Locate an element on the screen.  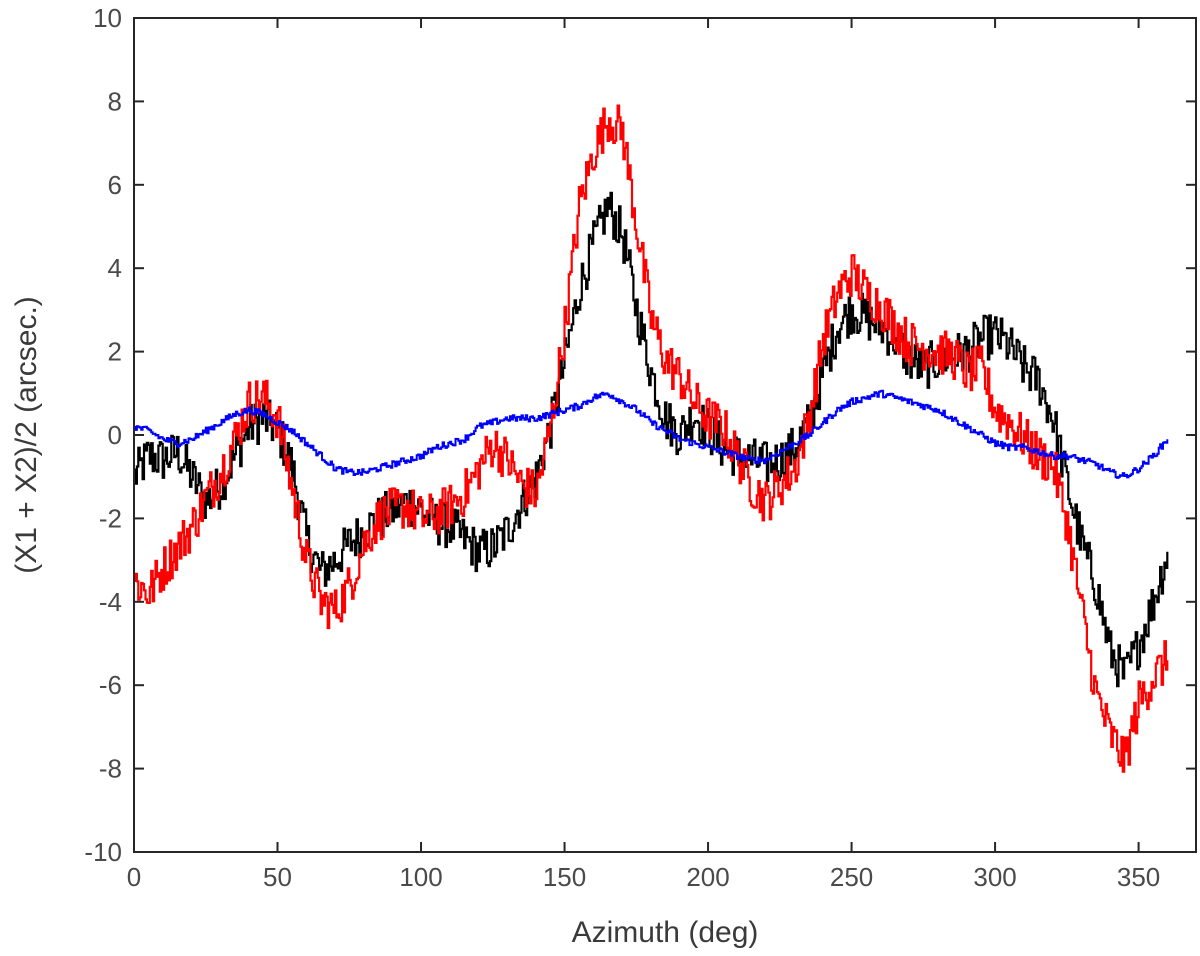
x-tick-label: 50 is located at coordinates (277, 877).